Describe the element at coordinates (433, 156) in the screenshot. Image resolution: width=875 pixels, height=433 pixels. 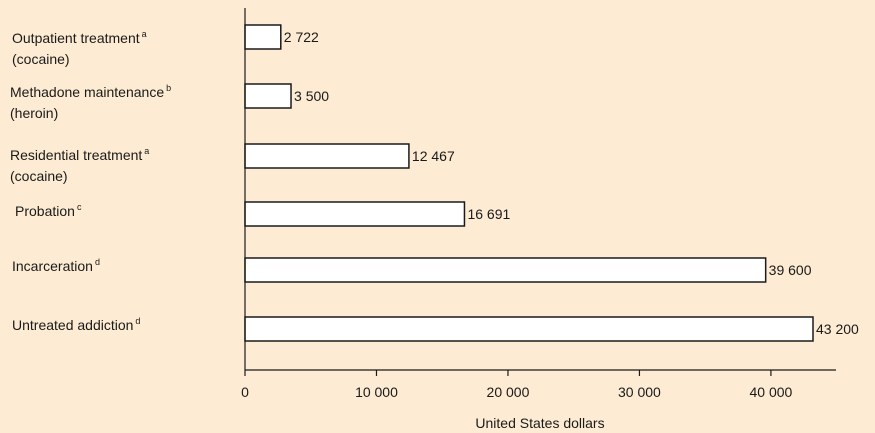
I see `value-label-2: 12 467` at that location.